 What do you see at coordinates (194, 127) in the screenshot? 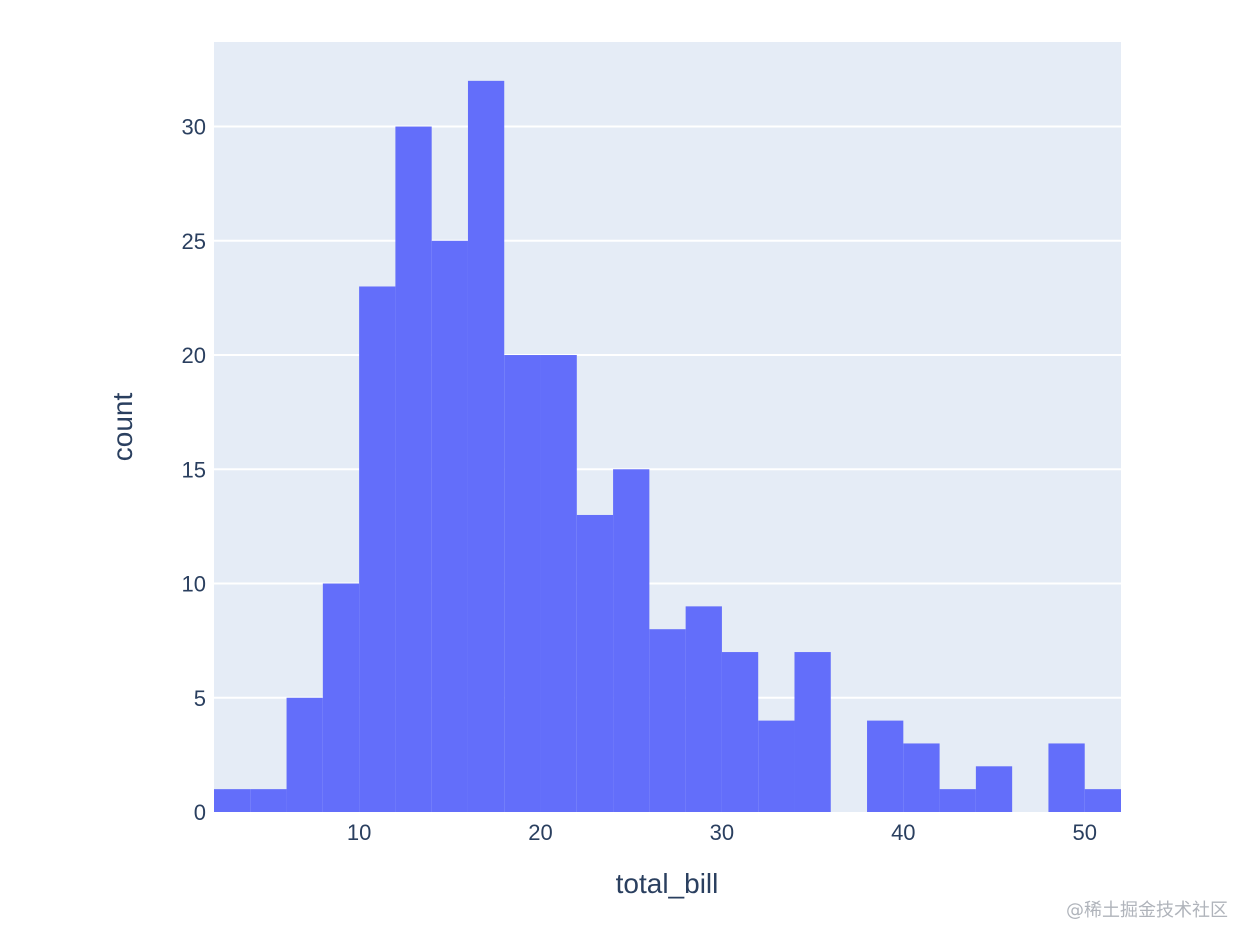
I see `y-tick-label-30: 30` at bounding box center [194, 127].